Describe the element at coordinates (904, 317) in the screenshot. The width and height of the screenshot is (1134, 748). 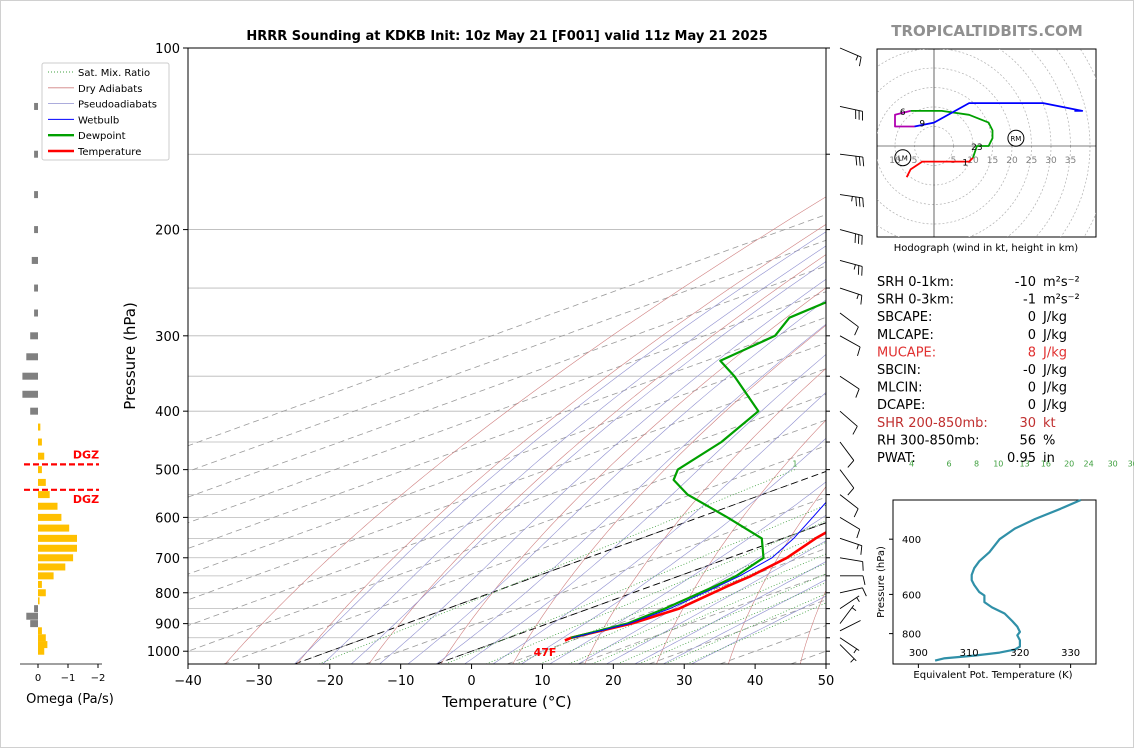
I see `index-label: SBCAPE:` at that location.